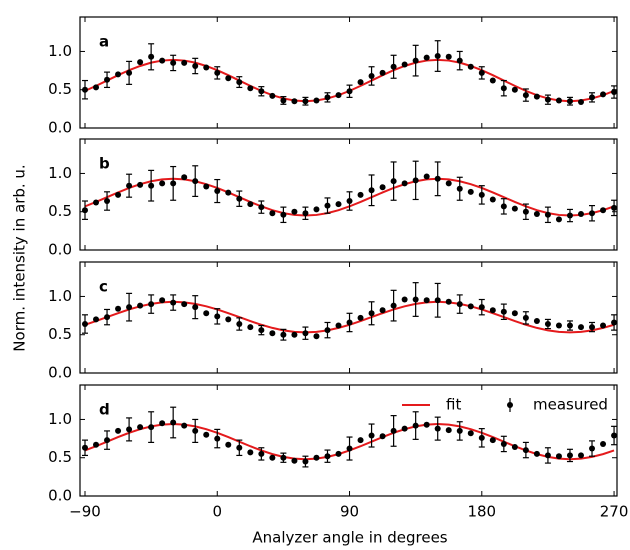 This screenshot has width=630, height=550. Describe the element at coordinates (104, 410) in the screenshot. I see `panel-label: d` at that location.